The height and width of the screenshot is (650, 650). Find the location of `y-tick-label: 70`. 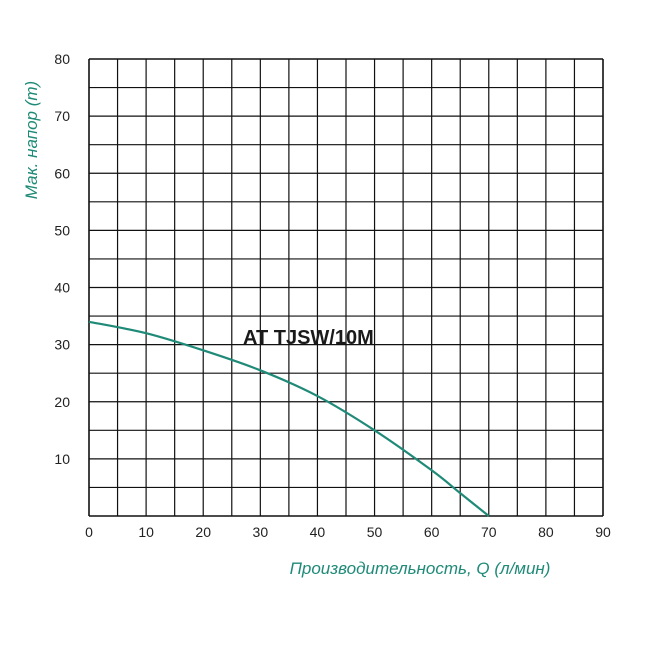

y-tick-label: 70 is located at coordinates (62, 116).